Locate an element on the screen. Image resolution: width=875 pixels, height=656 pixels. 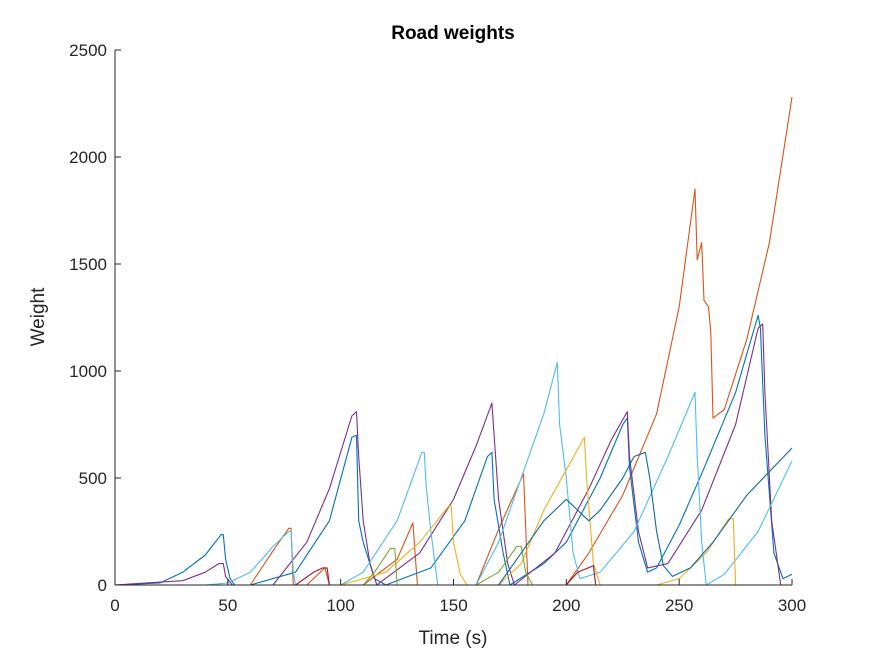
y-tick-label: 1500 is located at coordinates (88, 264).